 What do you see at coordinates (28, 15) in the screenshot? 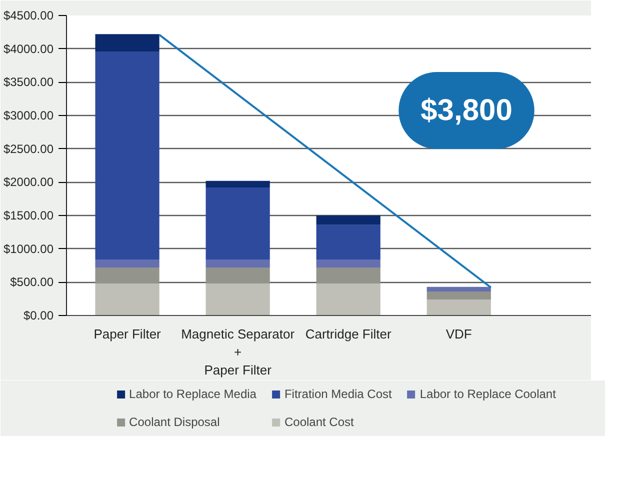
I see `y-tick-label: $4500.00` at bounding box center [28, 15].